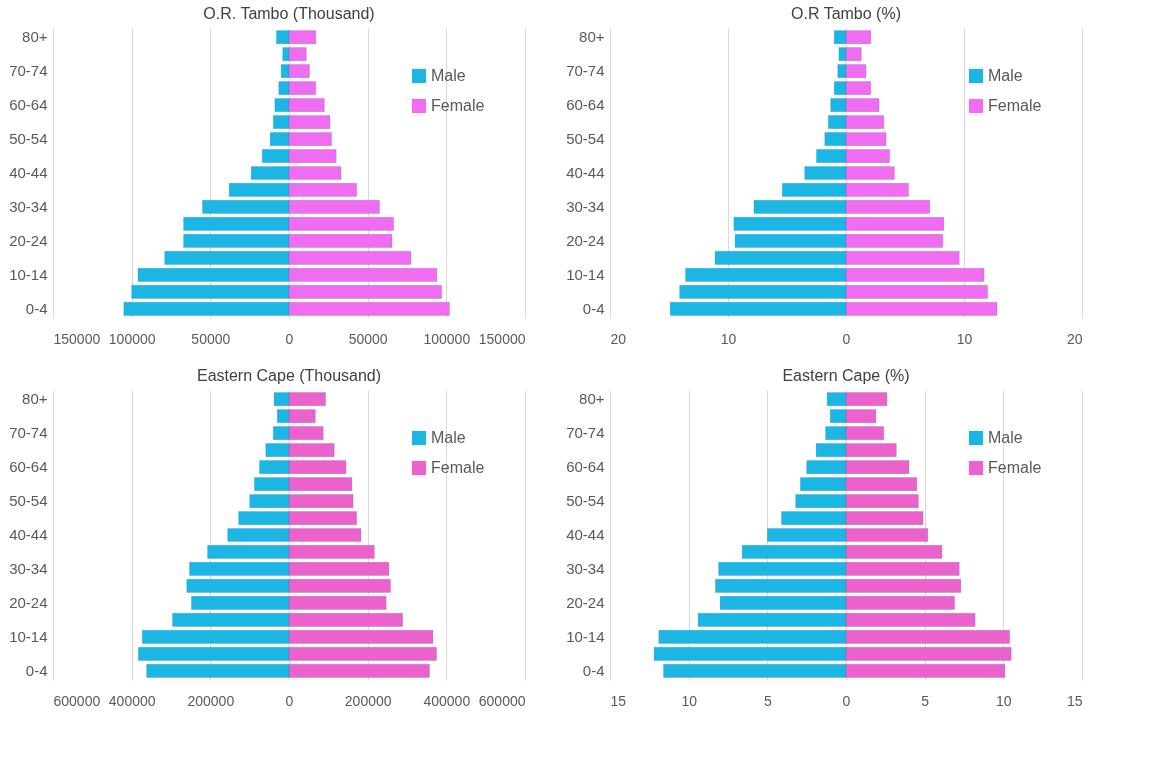 The image size is (1167, 763). What do you see at coordinates (289, 375) in the screenshot?
I see `chart-title: Eastern Cape (Thousand)` at bounding box center [289, 375].